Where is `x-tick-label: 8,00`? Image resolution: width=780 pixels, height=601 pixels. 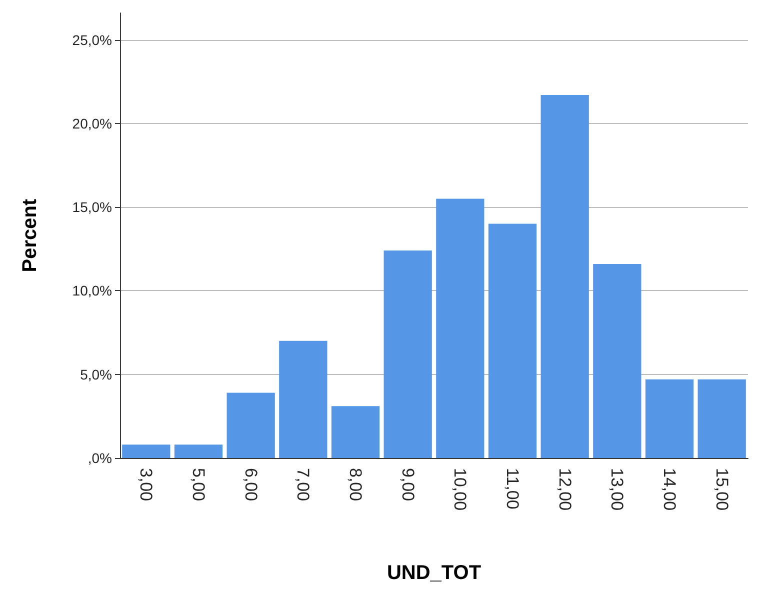
x-tick-label: 8,00 is located at coordinates (355, 485).